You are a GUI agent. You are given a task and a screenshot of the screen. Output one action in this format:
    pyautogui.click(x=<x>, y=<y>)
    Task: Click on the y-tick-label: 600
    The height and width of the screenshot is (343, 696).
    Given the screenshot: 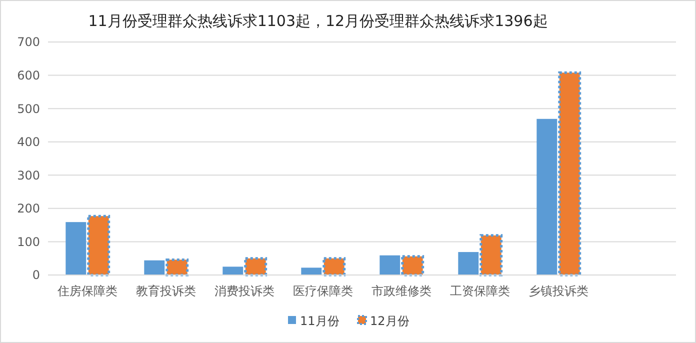 What is the action you would take?
    pyautogui.click(x=28, y=75)
    